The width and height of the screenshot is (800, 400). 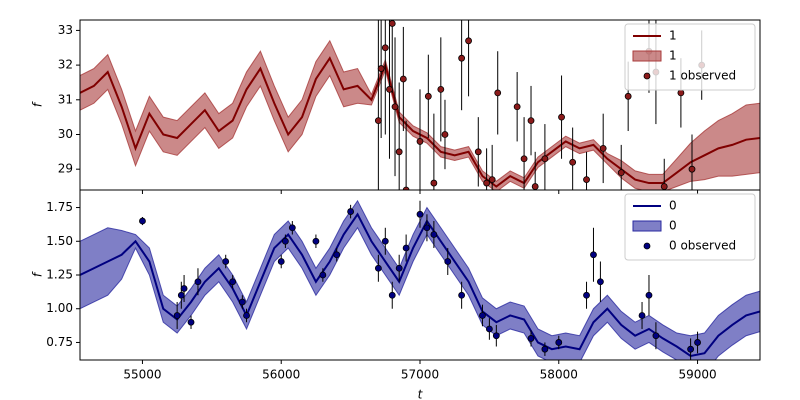 What do you see at coordinates (421, 394) in the screenshot?
I see `x-axis-label: t` at bounding box center [421, 394].